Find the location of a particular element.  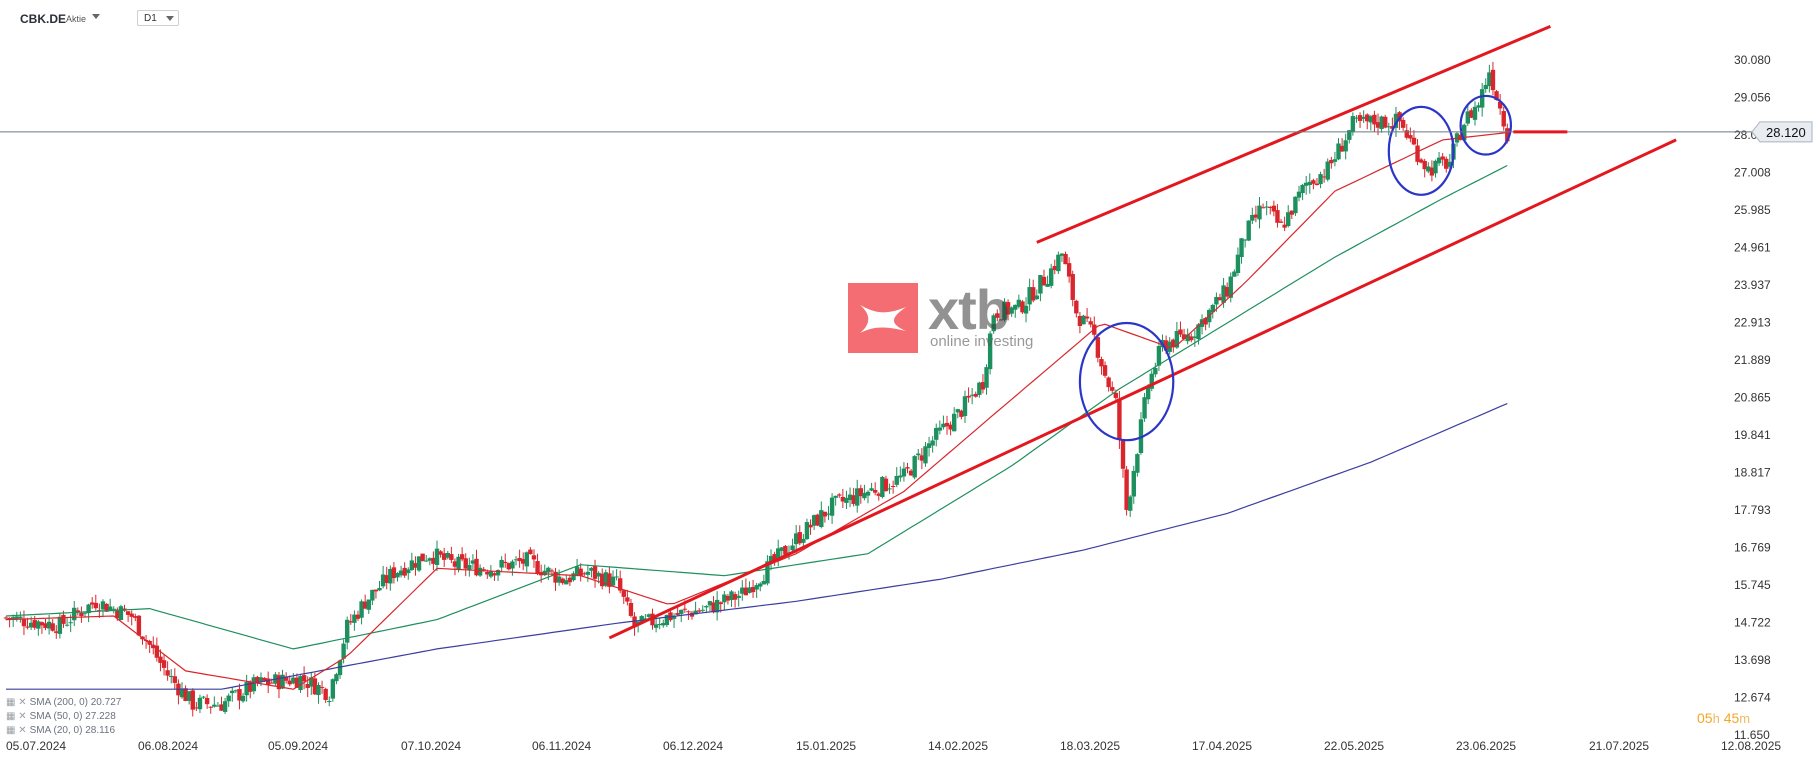

timeframe-select: D1 is located at coordinates (158, 18).